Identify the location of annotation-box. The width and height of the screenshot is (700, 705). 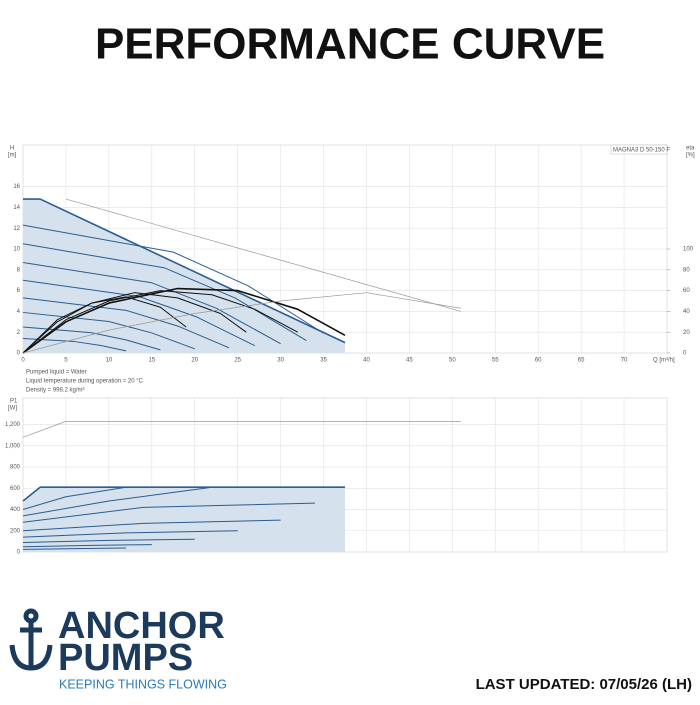
(639, 149).